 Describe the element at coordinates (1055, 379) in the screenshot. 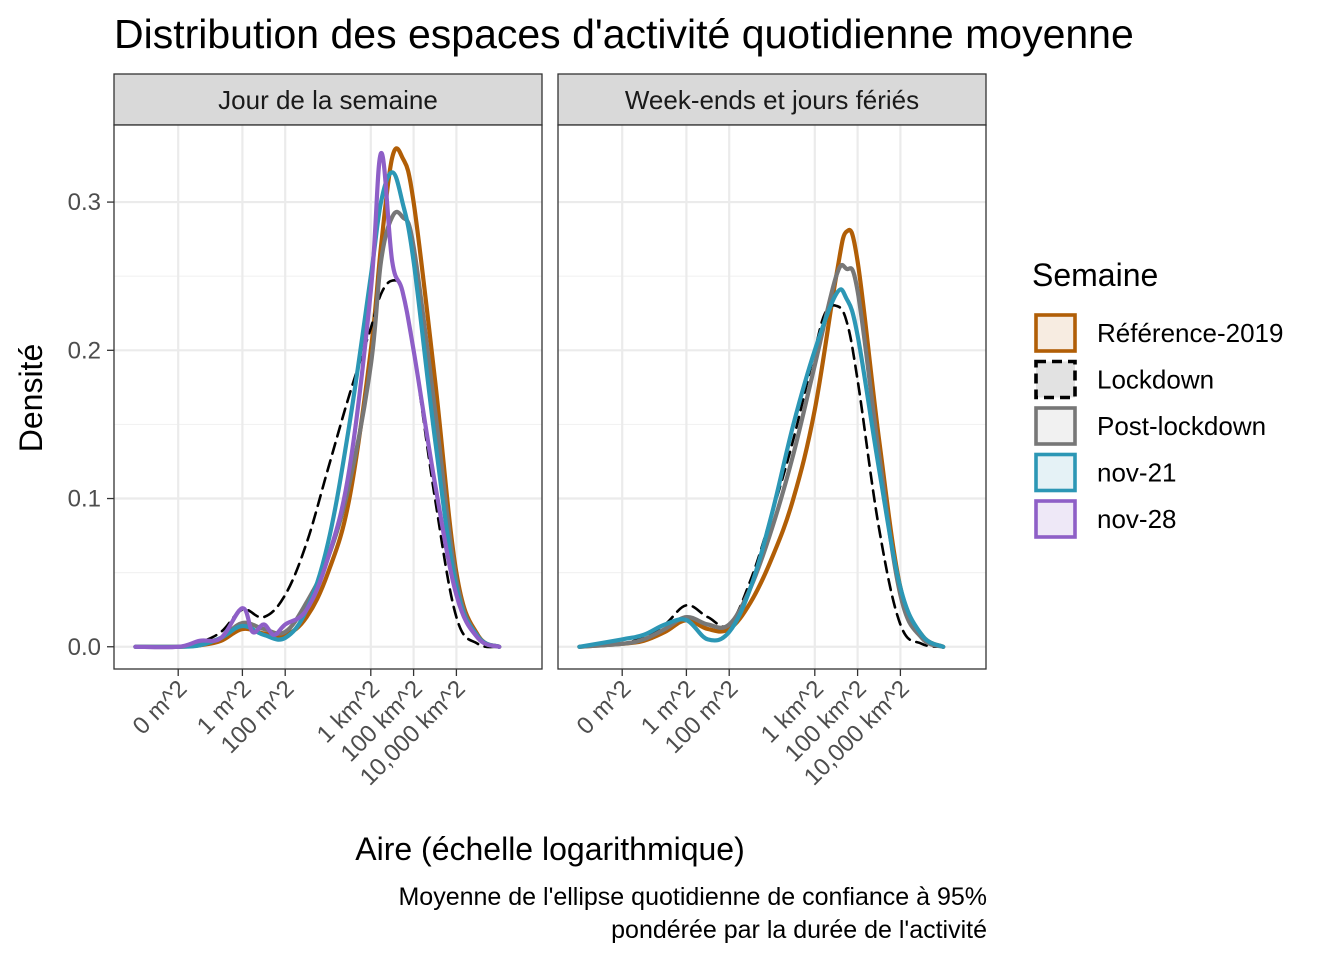

I see `legend-key-lock` at that location.